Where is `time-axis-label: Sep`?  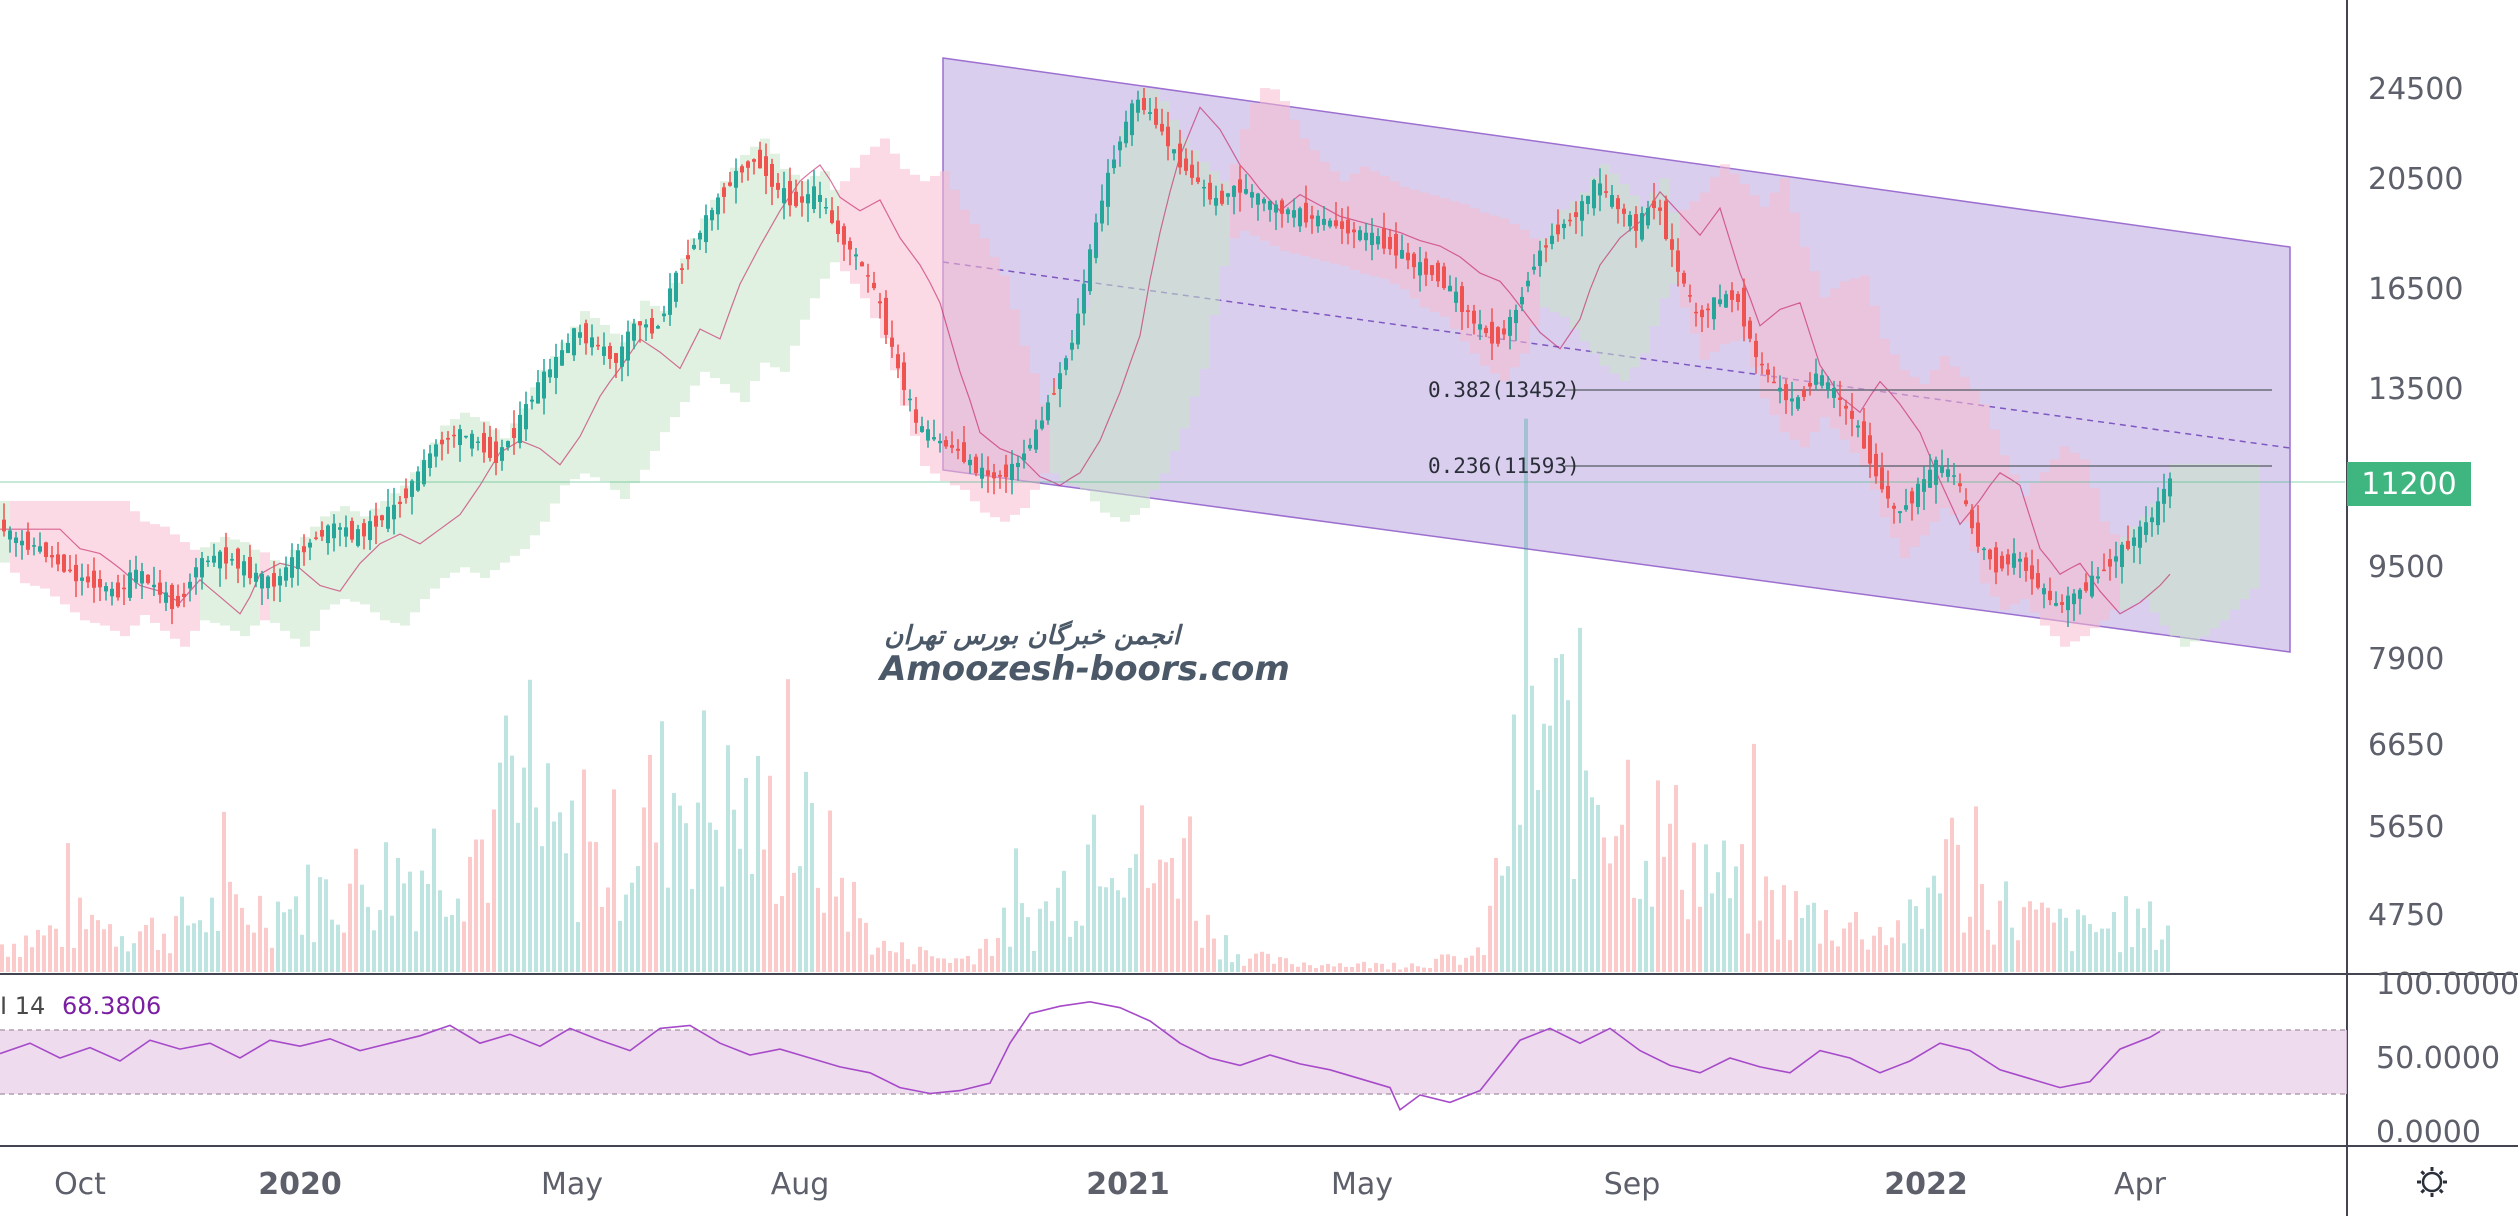
time-axis-label: Sep is located at coordinates (1632, 1184).